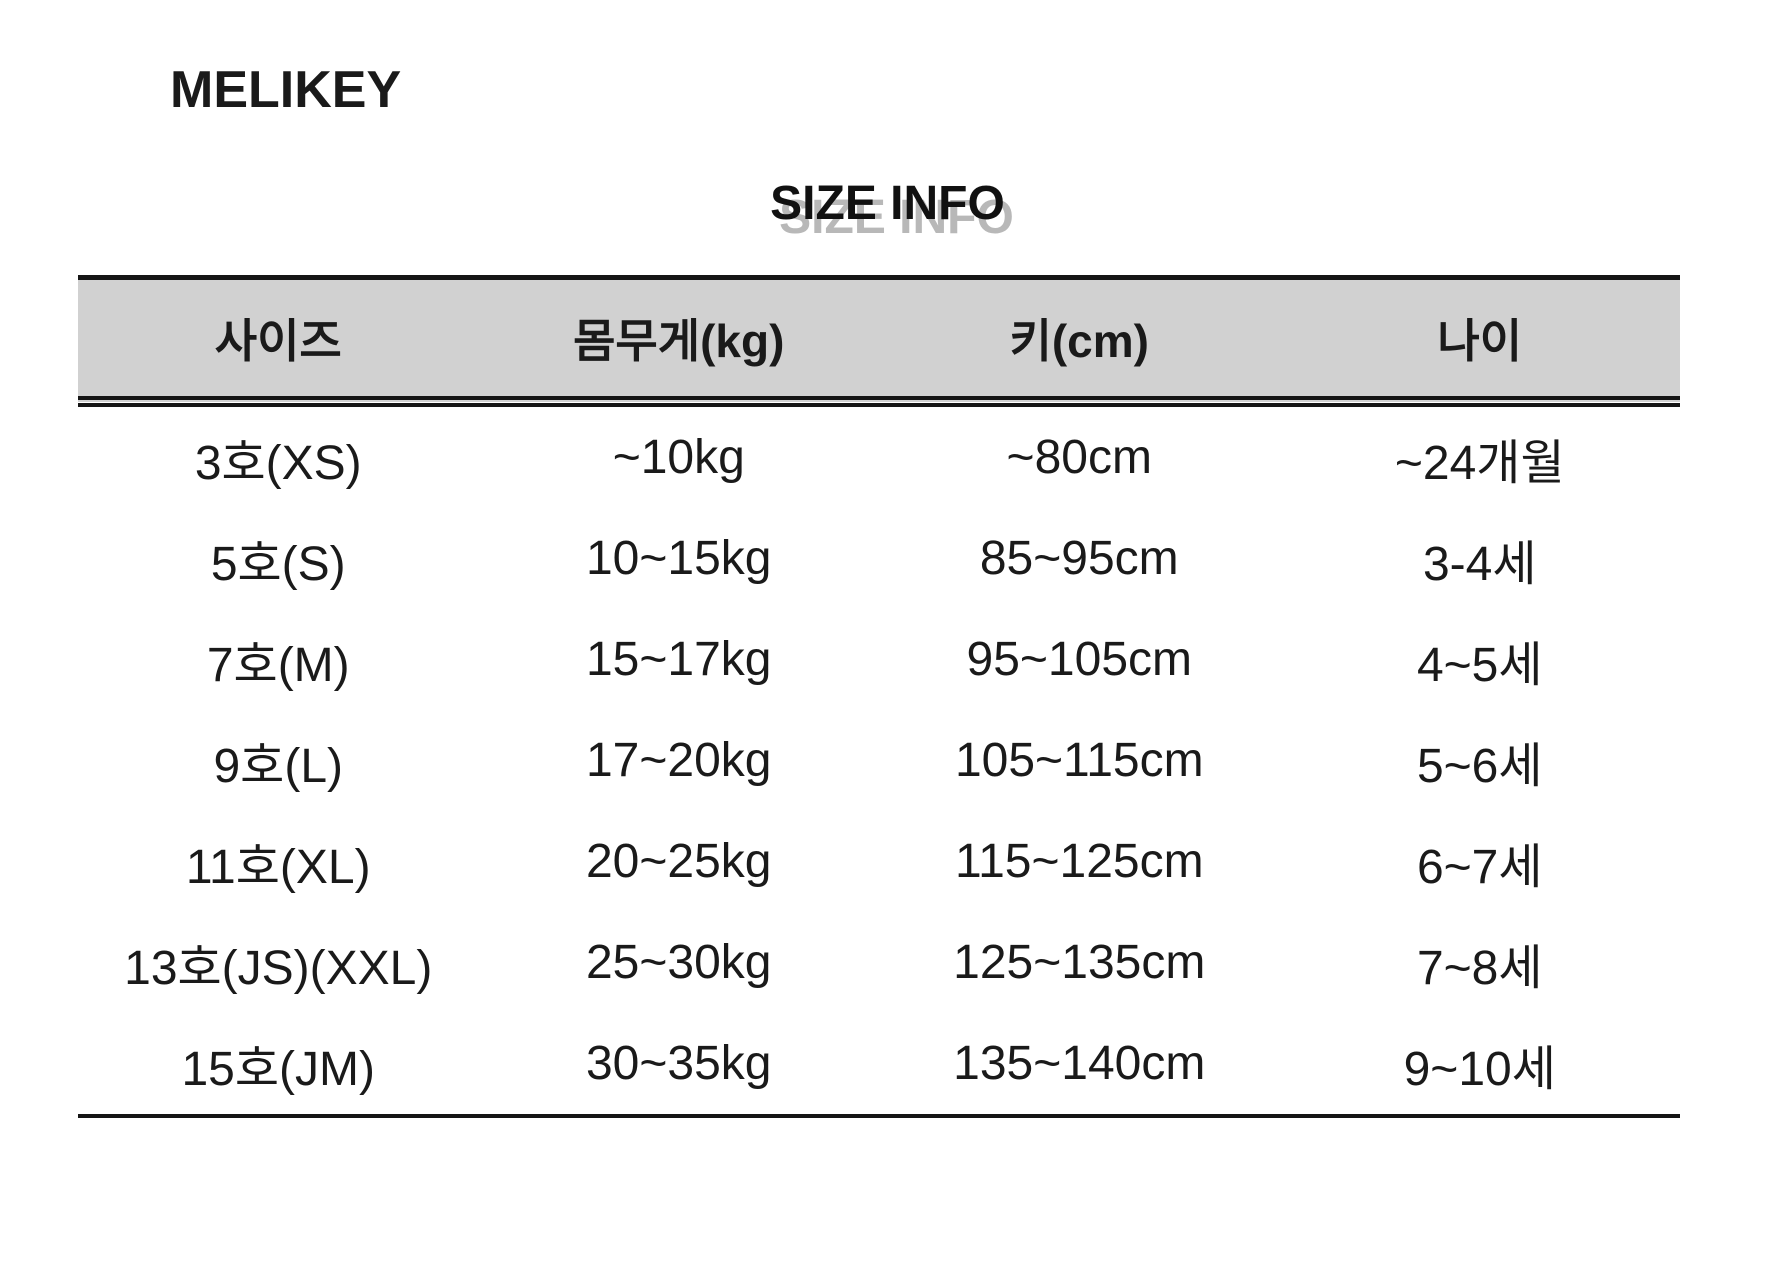  Describe the element at coordinates (1079, 558) in the screenshot. I see `table-cell: 85~95cm` at that location.